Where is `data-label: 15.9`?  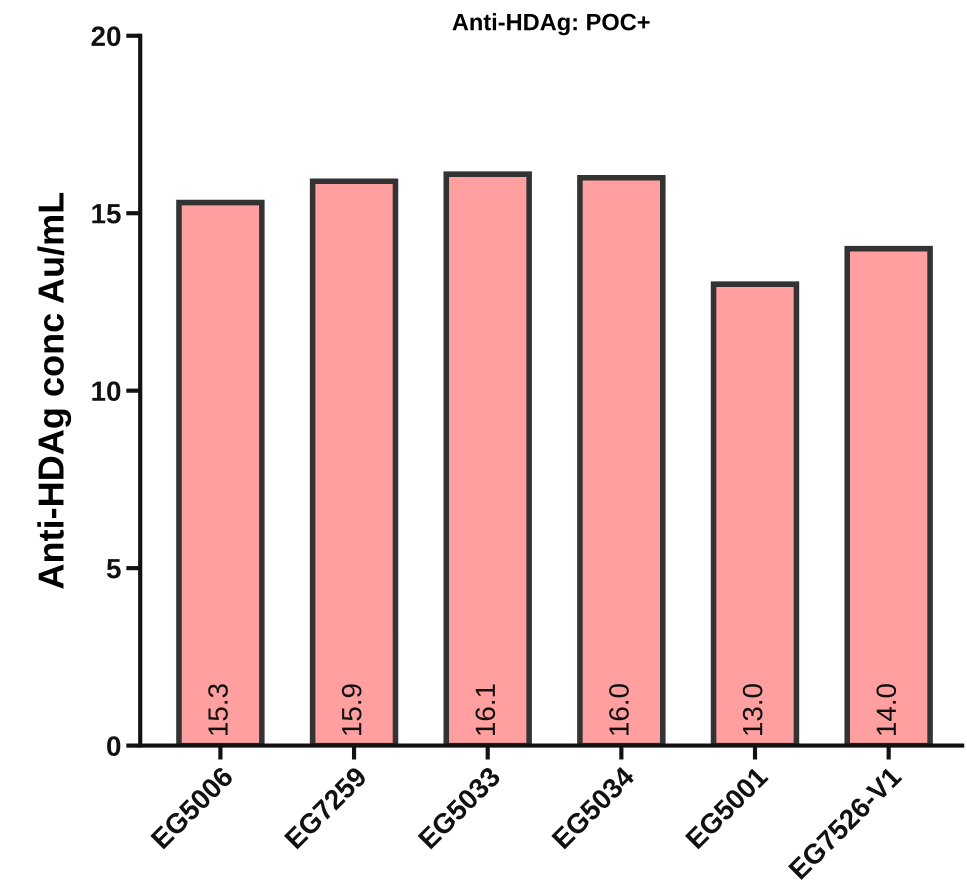 data-label: 15.9 is located at coordinates (352, 709).